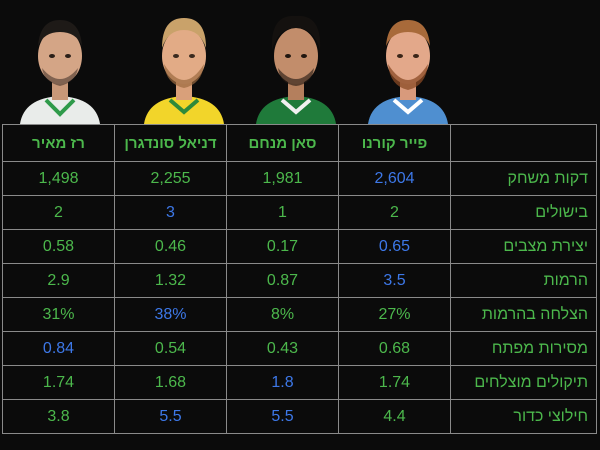  I want to click on player-name: רז מאיר, so click(58, 143).